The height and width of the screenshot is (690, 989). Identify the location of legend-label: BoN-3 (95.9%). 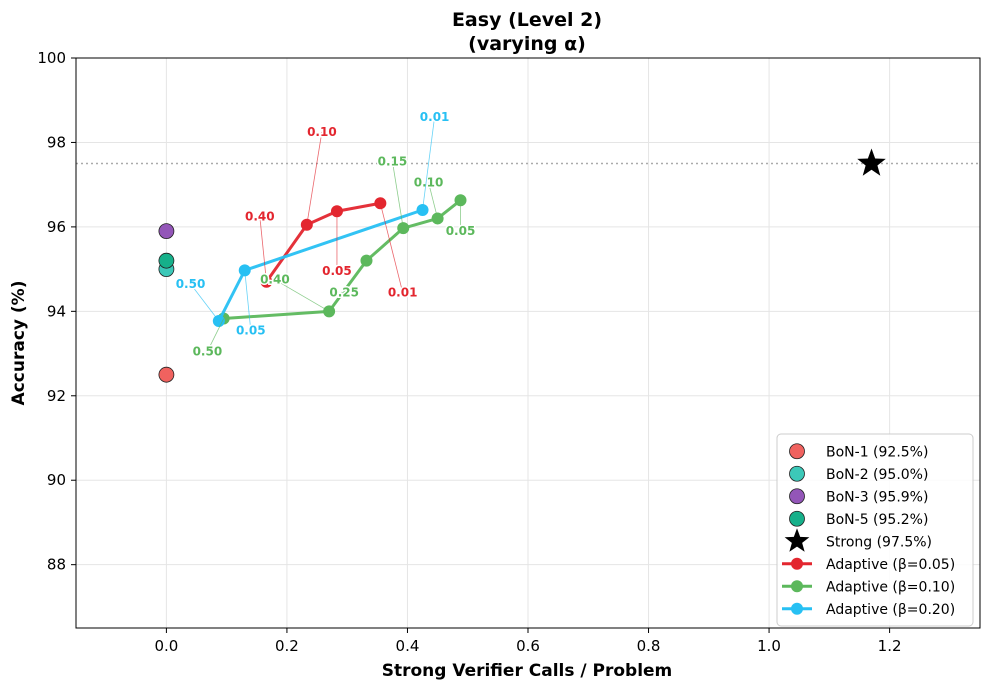
(877, 497).